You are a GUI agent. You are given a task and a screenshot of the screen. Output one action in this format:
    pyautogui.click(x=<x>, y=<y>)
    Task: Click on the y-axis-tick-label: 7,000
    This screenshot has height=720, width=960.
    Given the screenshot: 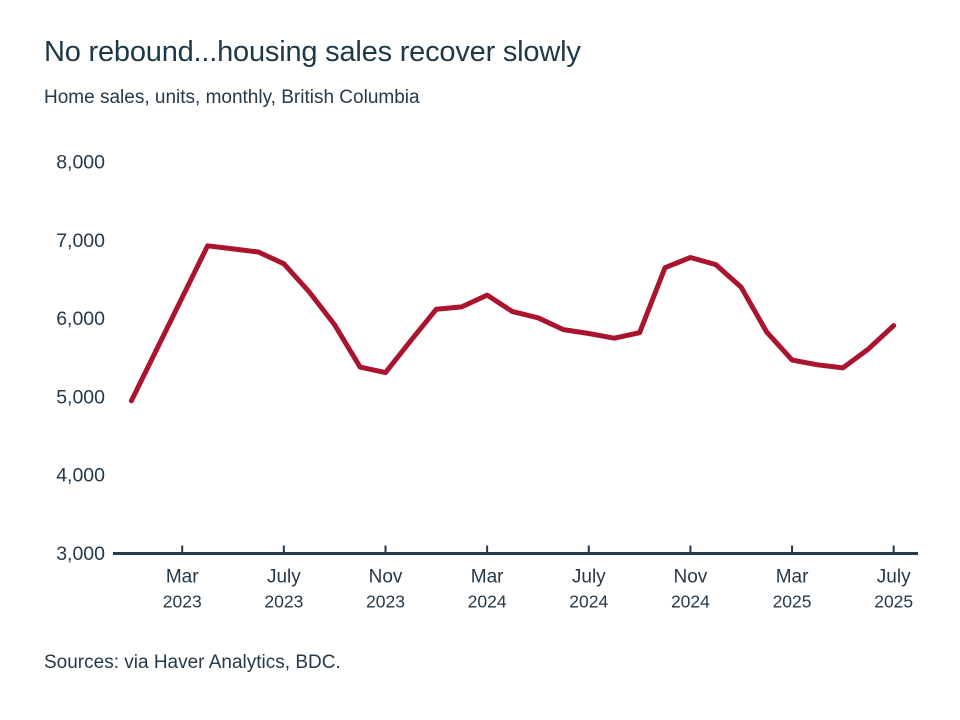 What is the action you would take?
    pyautogui.click(x=80, y=241)
    